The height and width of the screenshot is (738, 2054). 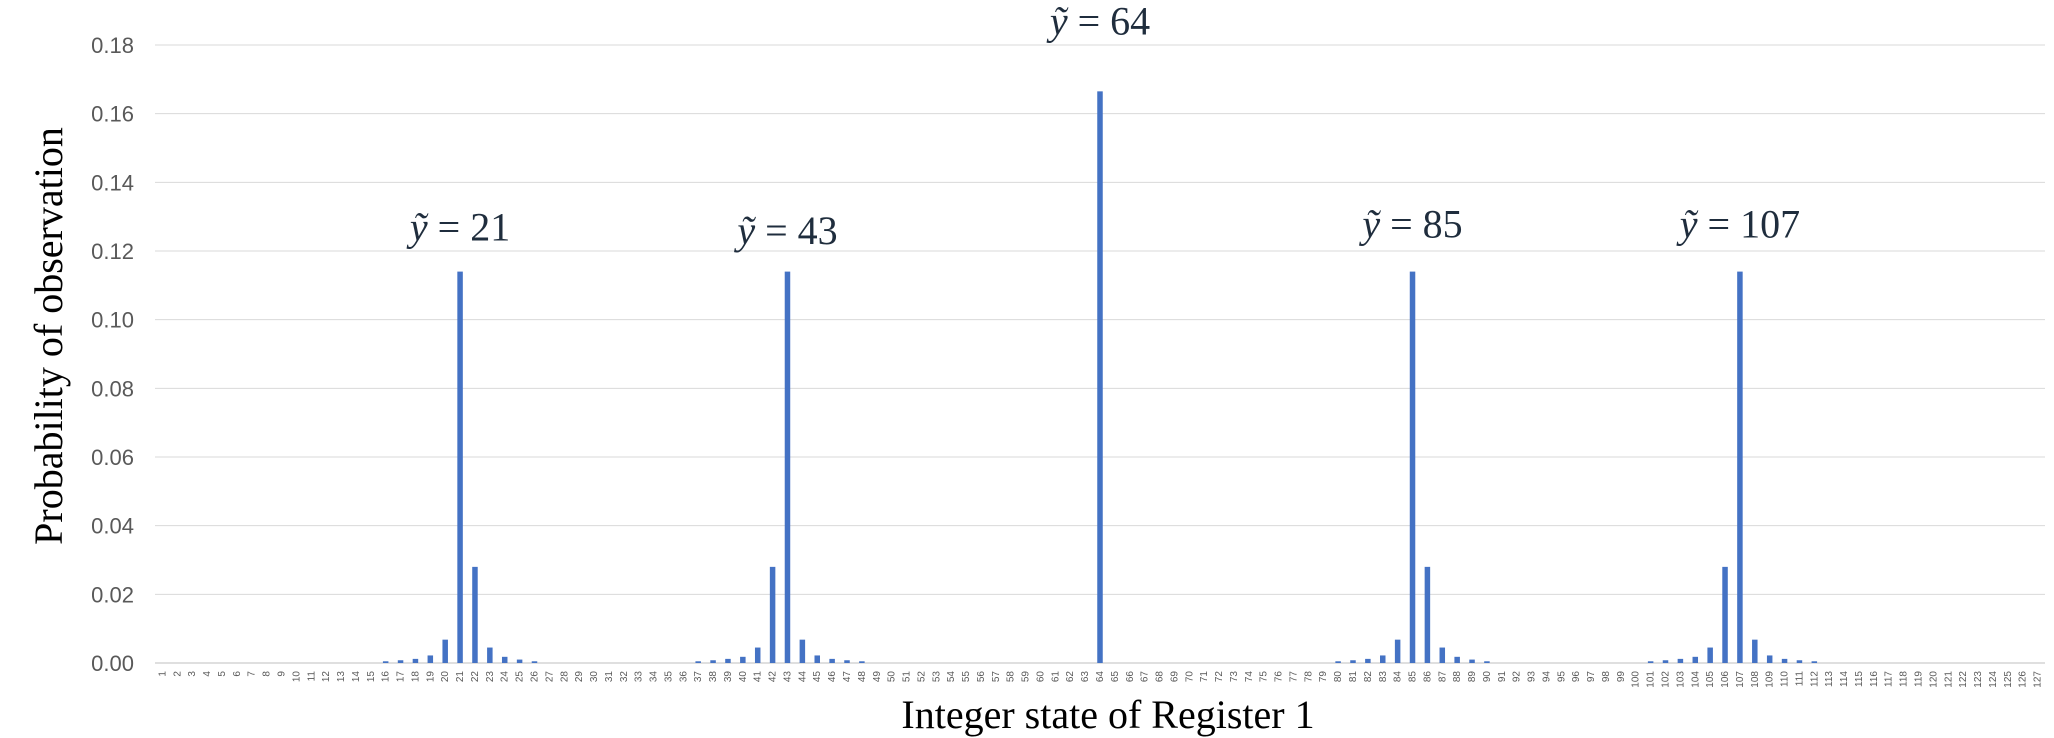 I want to click on x-tick-label: 45, so click(x=817, y=677).